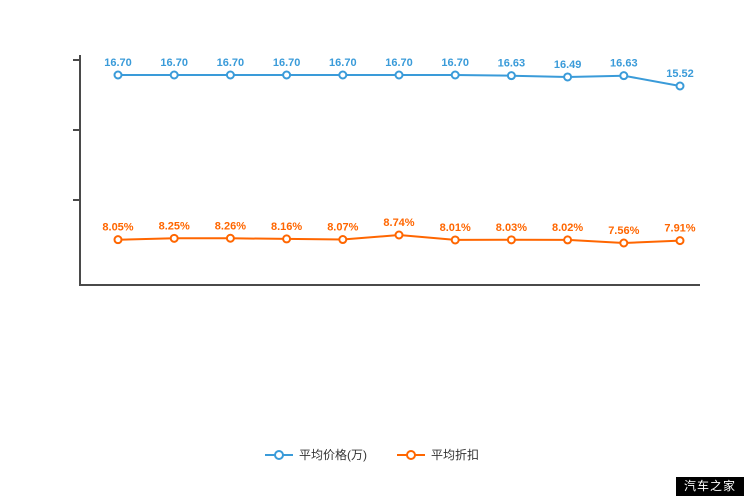 The image size is (744, 496). Describe the element at coordinates (567, 228) in the screenshot. I see `data-label: 8.02%` at that location.